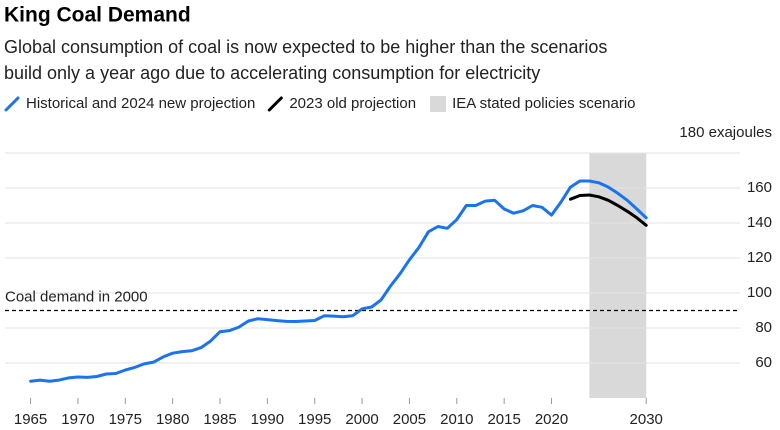 Image resolution: width=780 pixels, height=430 pixels. I want to click on x-tick-label: 2015, so click(503, 419).